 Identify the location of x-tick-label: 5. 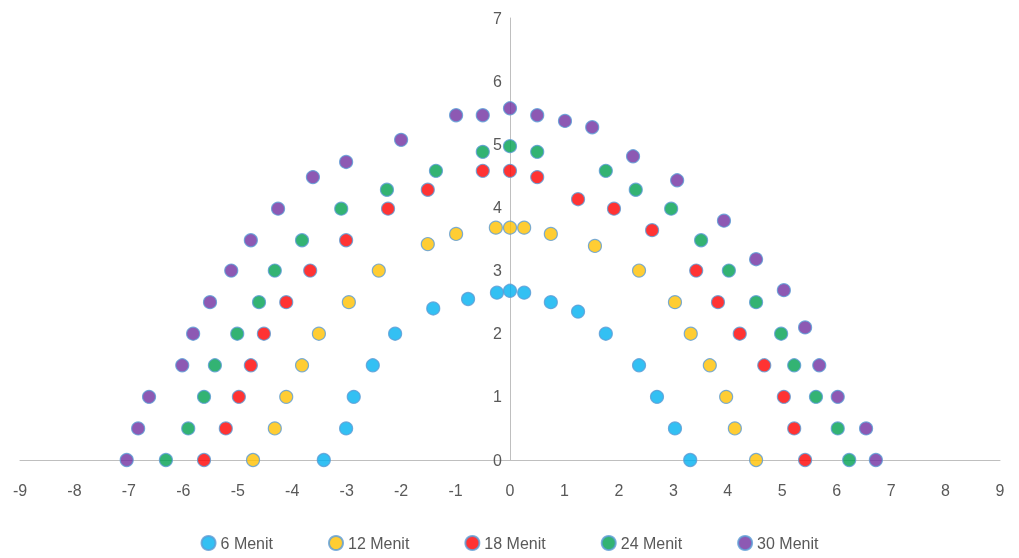
(782, 490).